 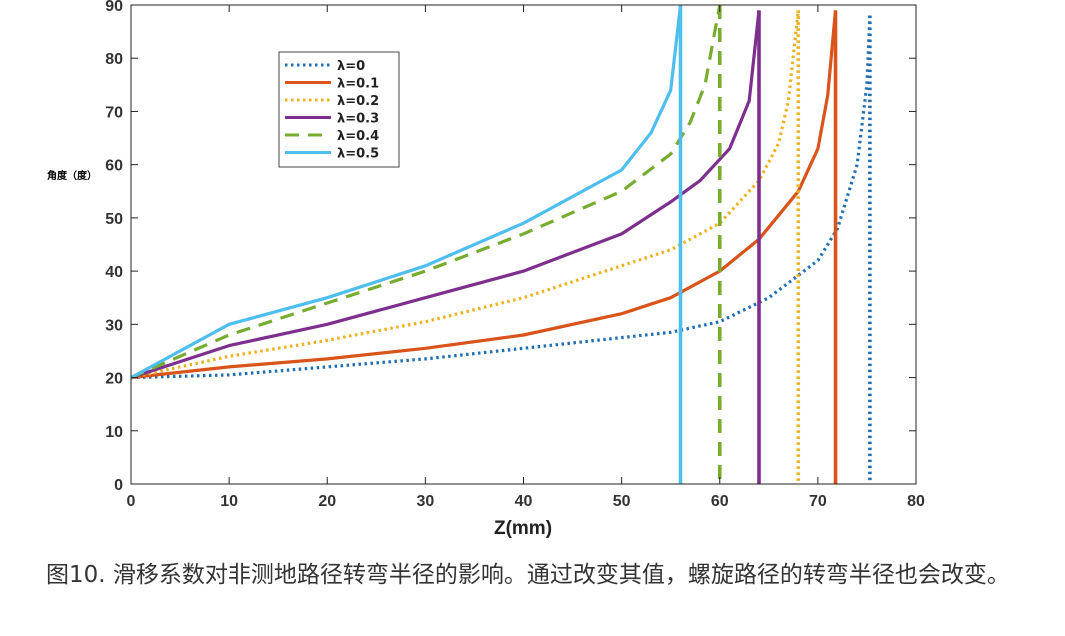 What do you see at coordinates (358, 84) in the screenshot?
I see `legend-label-1: λ=0.1` at bounding box center [358, 84].